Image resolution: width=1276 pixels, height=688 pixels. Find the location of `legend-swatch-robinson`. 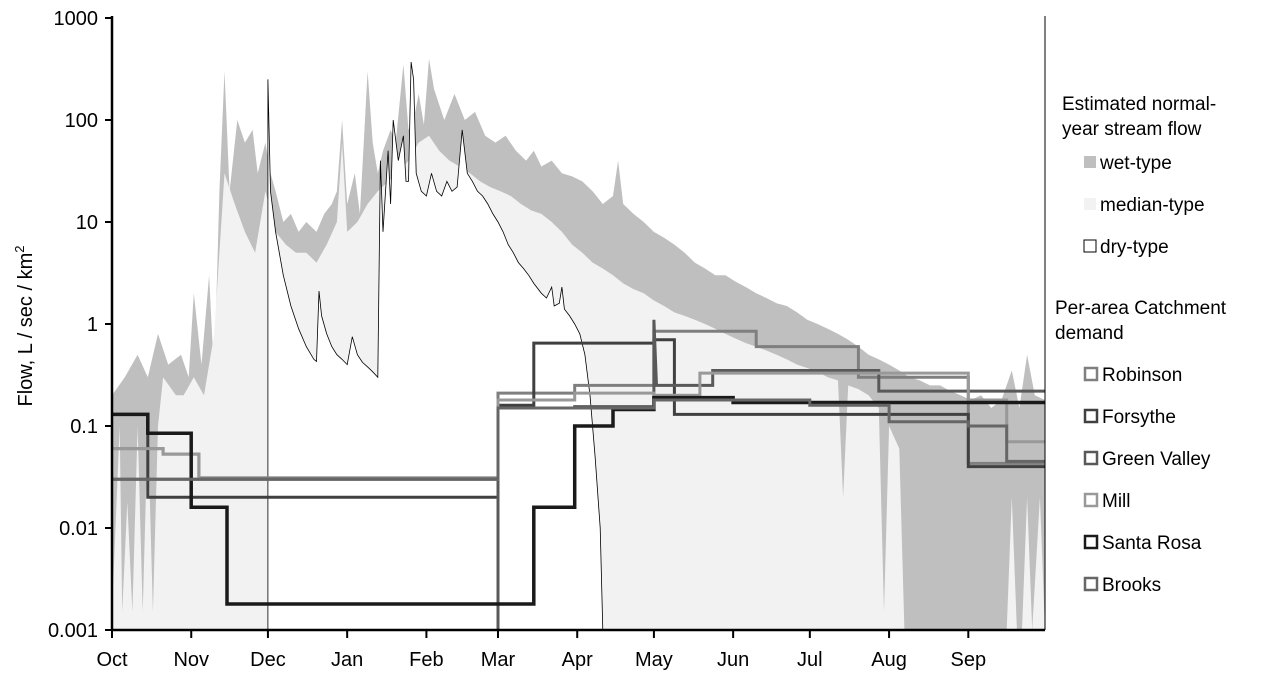

legend-swatch-robinson is located at coordinates (1091, 374).